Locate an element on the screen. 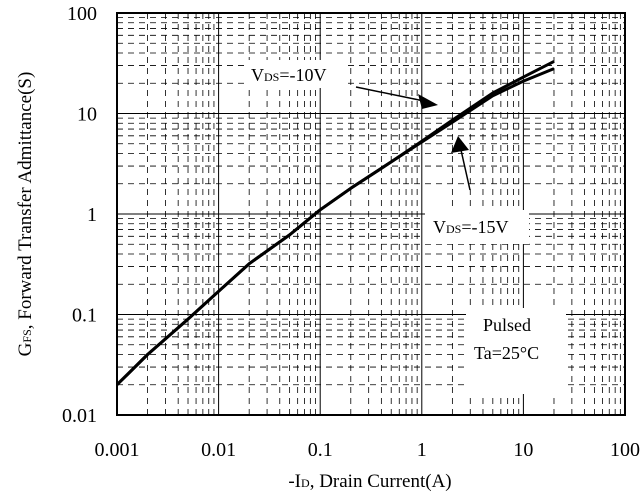 Image resolution: width=643 pixels, height=495 pixels. condition-pulsed: Pulsed is located at coordinates (507, 325).